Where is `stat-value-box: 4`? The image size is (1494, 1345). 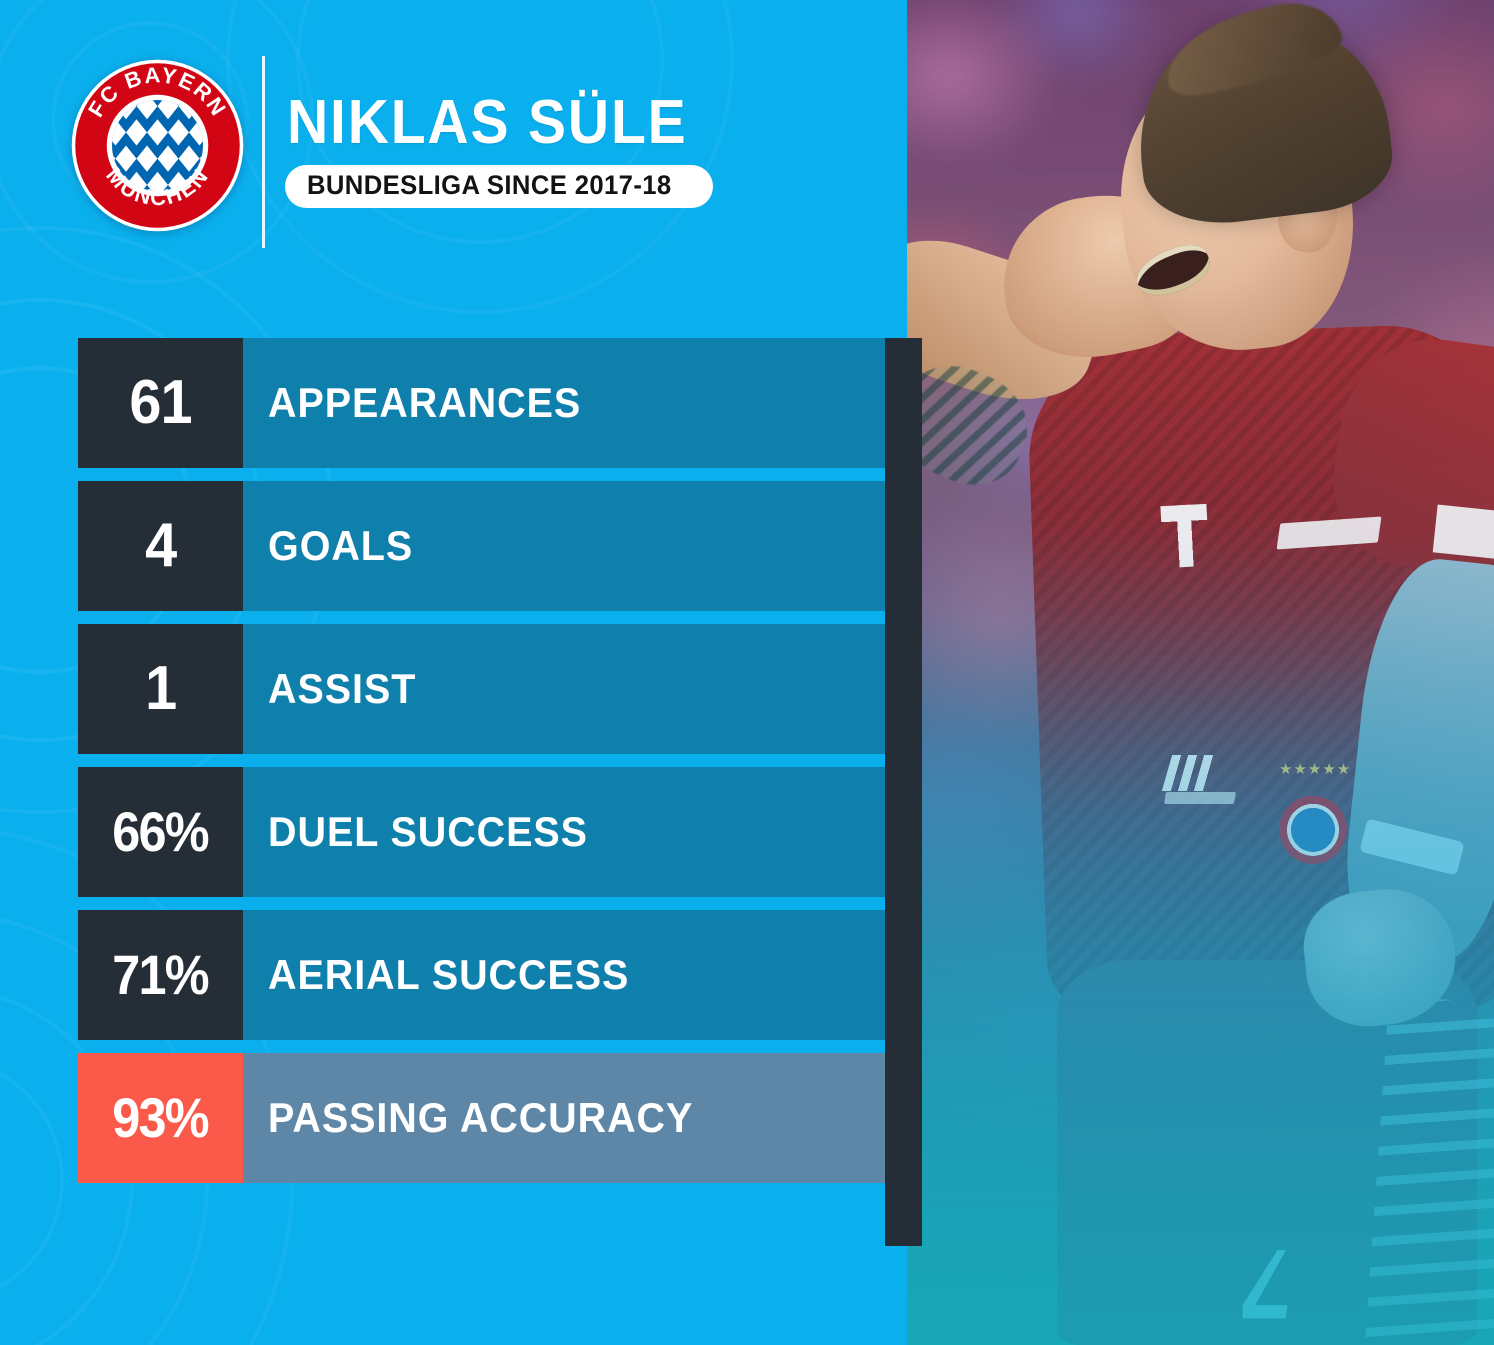 stat-value-box: 4 is located at coordinates (160, 546).